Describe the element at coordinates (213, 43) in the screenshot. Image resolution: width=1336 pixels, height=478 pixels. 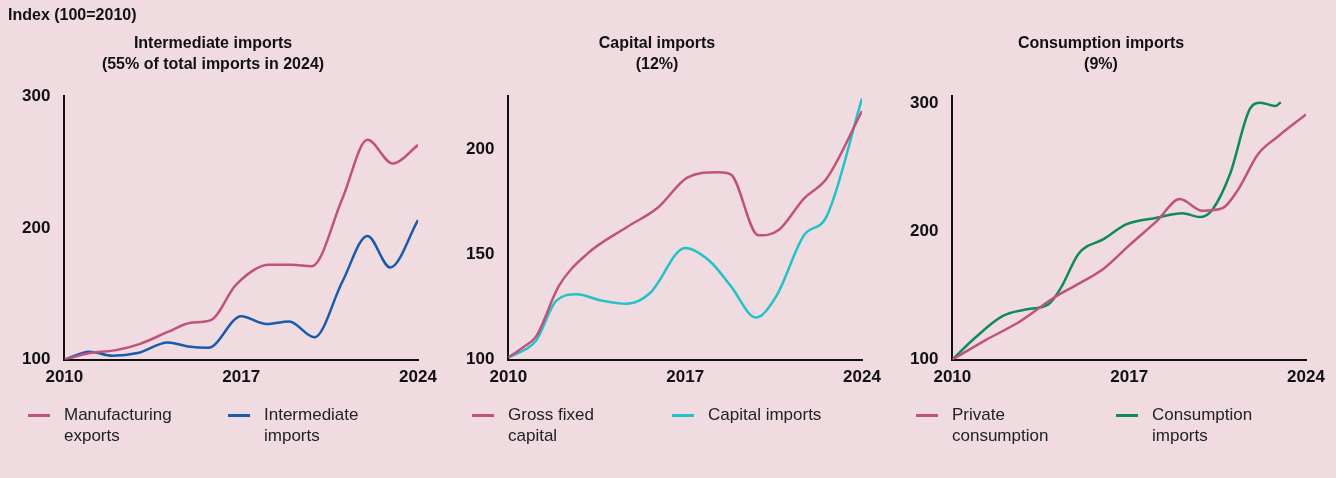
I see `chart-title: Intermediate imports` at that location.